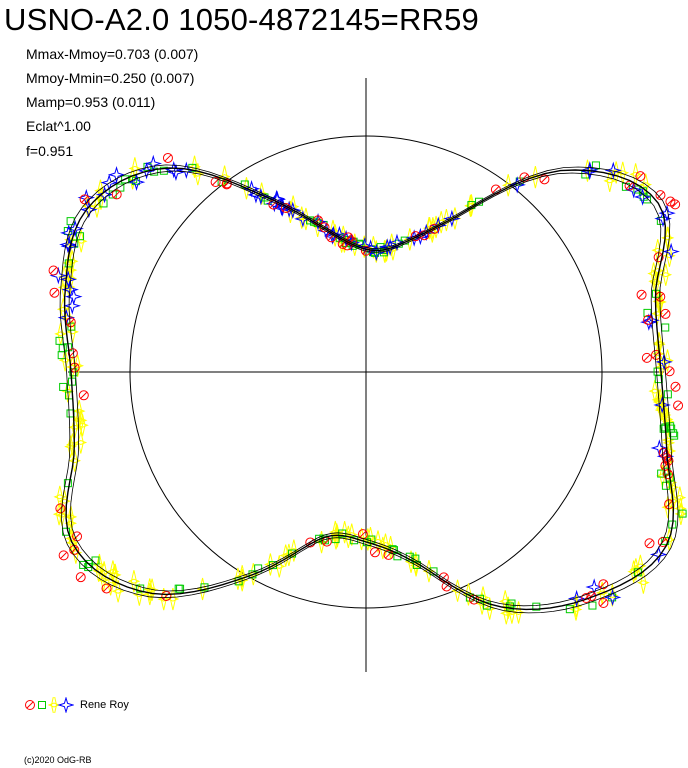 Image resolution: width=688 pixels, height=768 pixels. Describe the element at coordinates (50, 151) in the screenshot. I see `stat-frequency: f=0.951` at that location.